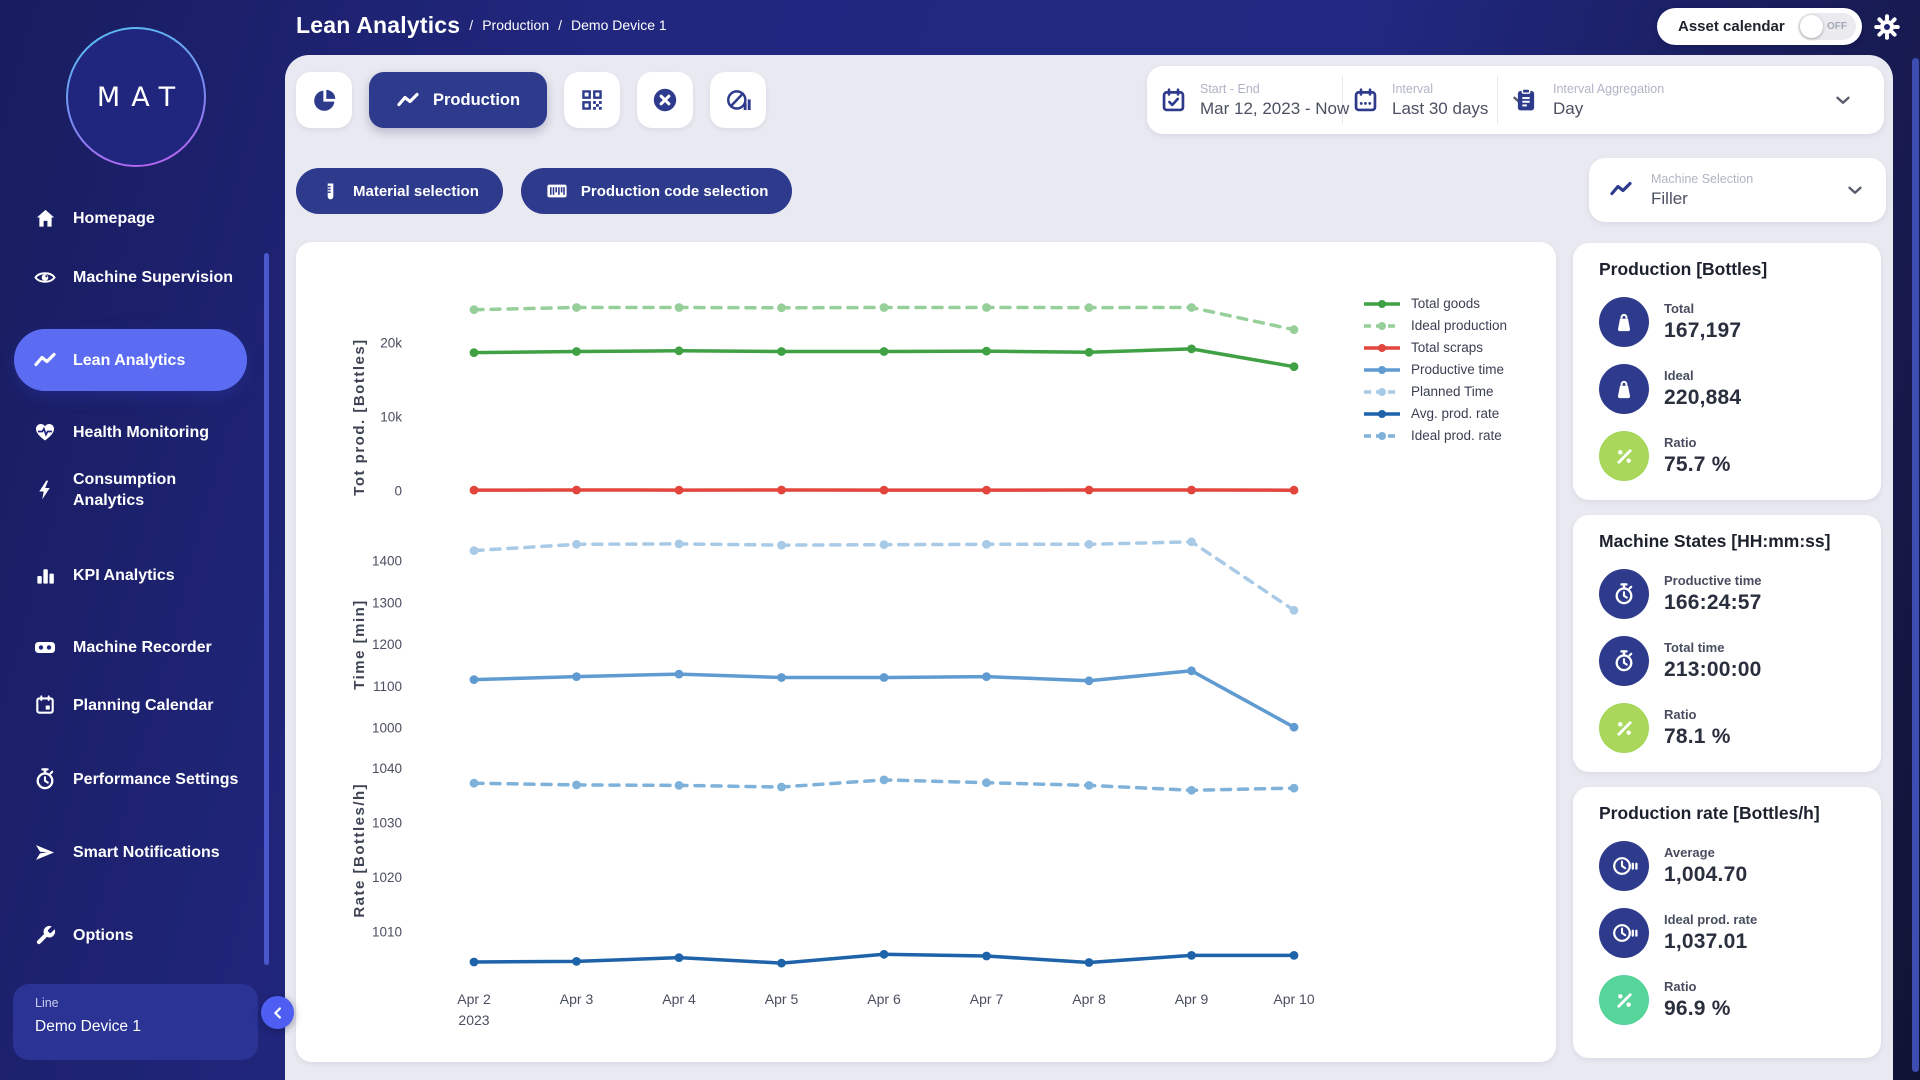 The width and height of the screenshot is (1920, 1080). What do you see at coordinates (45, 277) in the screenshot?
I see `eye-icon` at bounding box center [45, 277].